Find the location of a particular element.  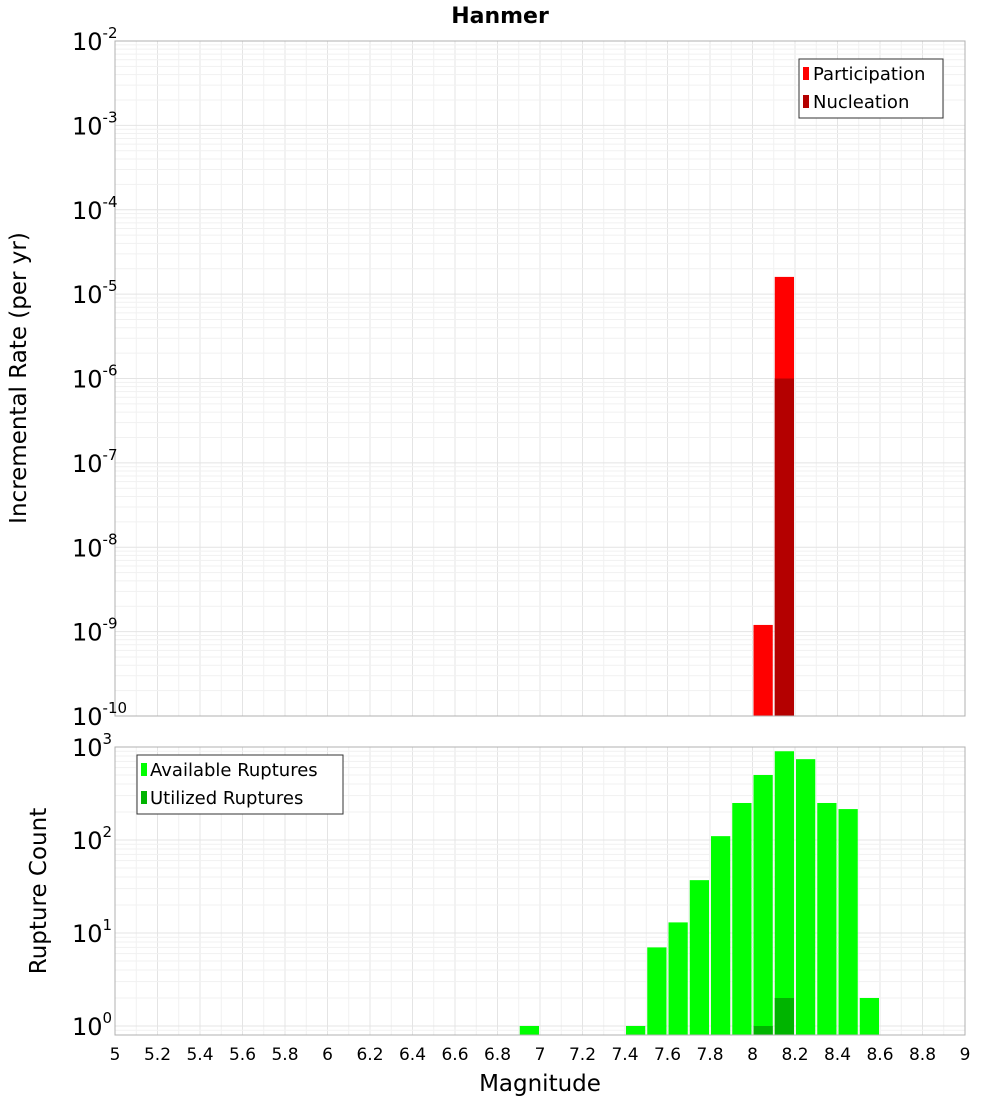

legend-label-nucleation: Nucleation is located at coordinates (861, 102).